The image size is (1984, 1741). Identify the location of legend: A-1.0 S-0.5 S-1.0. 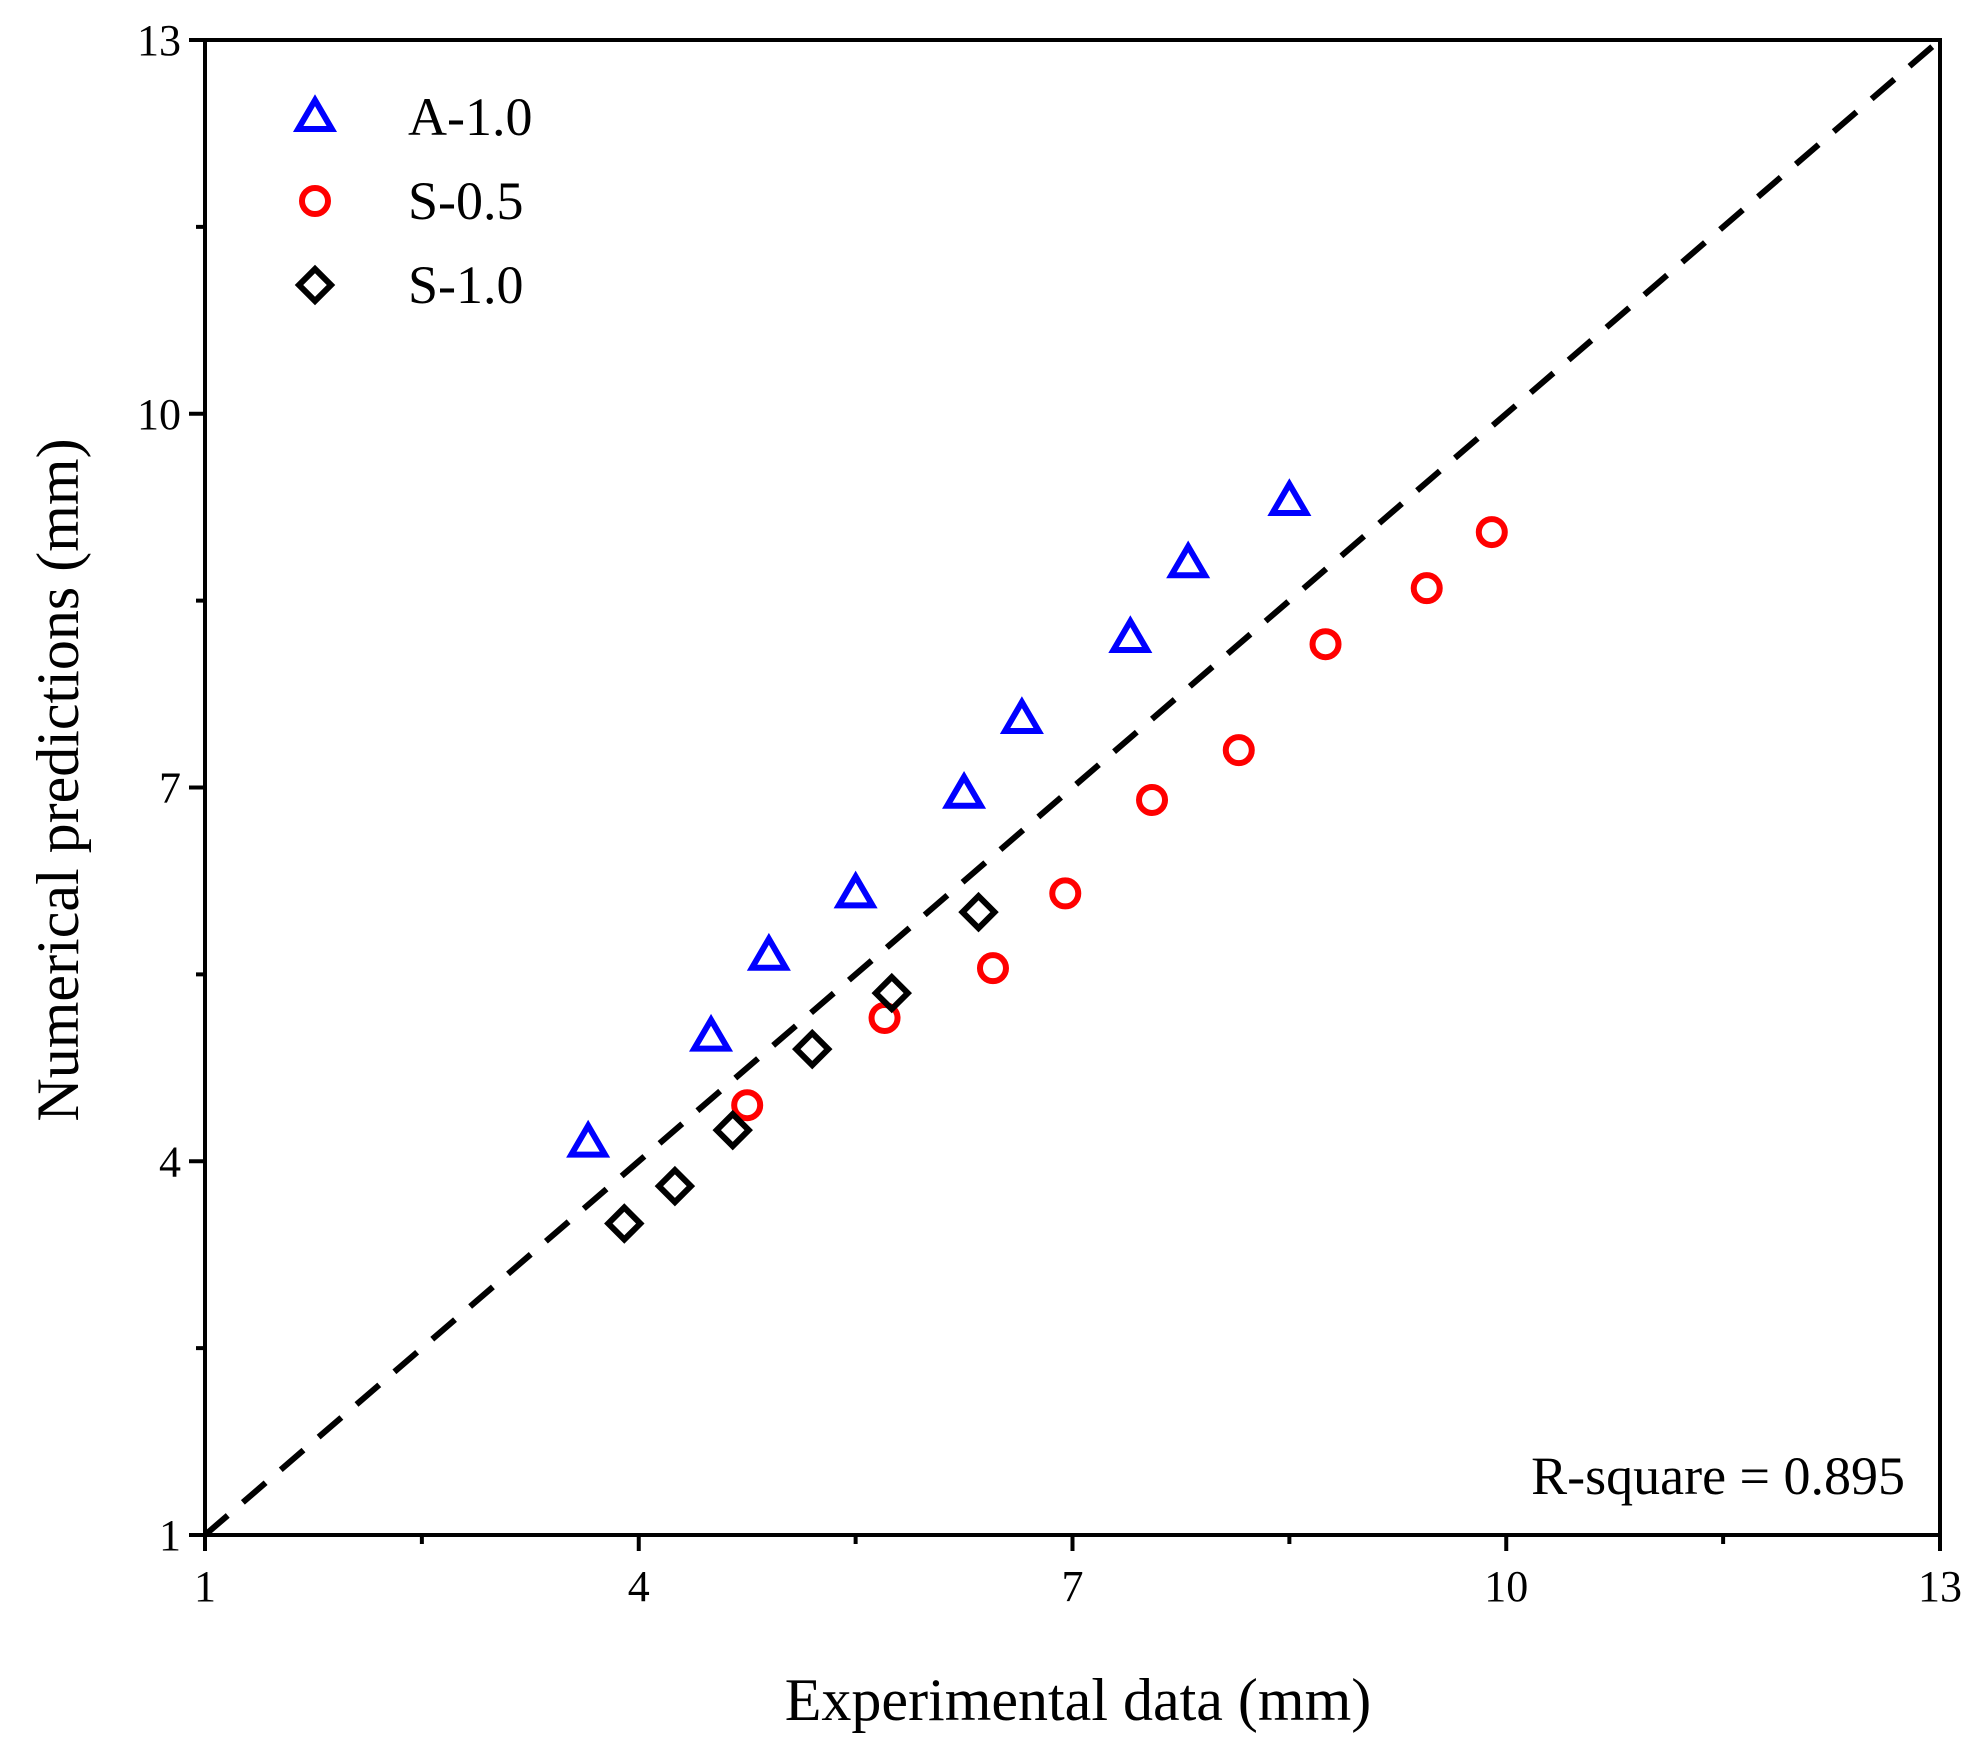
(412, 201).